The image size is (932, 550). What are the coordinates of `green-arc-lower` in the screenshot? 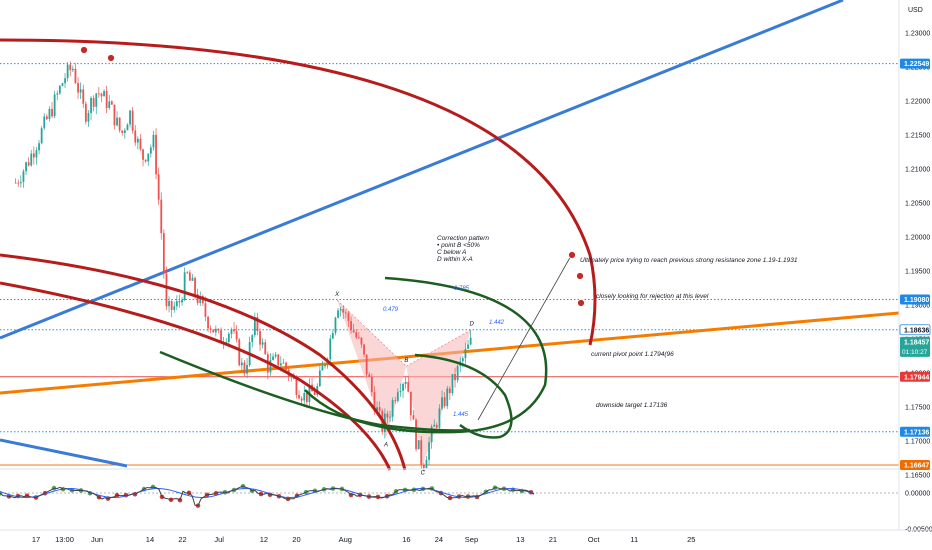 It's located at (315, 391).